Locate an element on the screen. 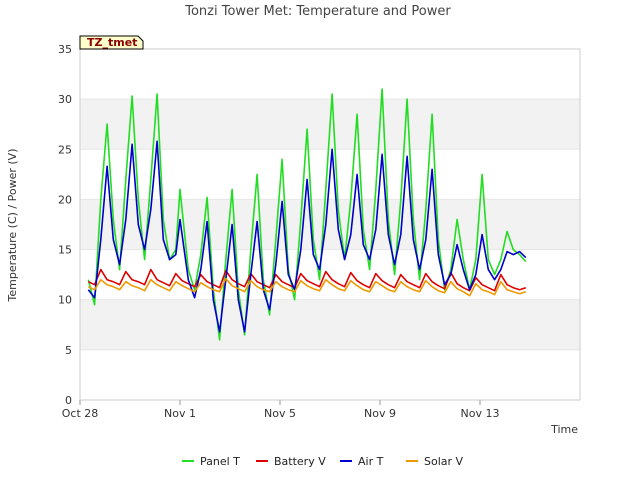 The width and height of the screenshot is (640, 480). x-tick-label: Nov 1 is located at coordinates (180, 413).